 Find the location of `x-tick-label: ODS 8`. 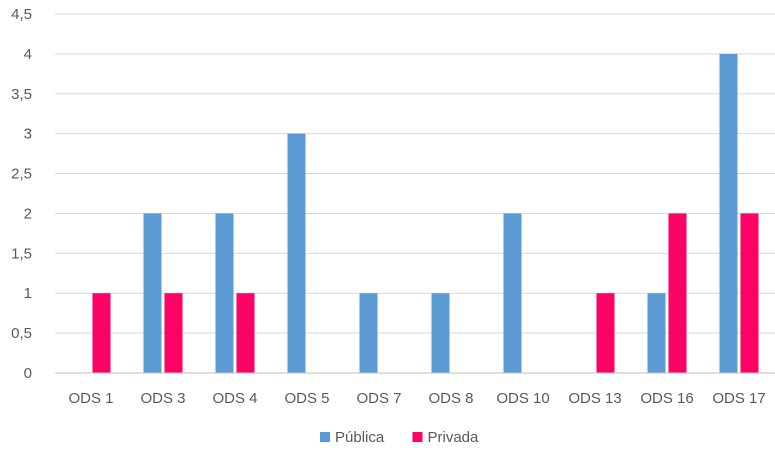

x-tick-label: ODS 8 is located at coordinates (450, 398).